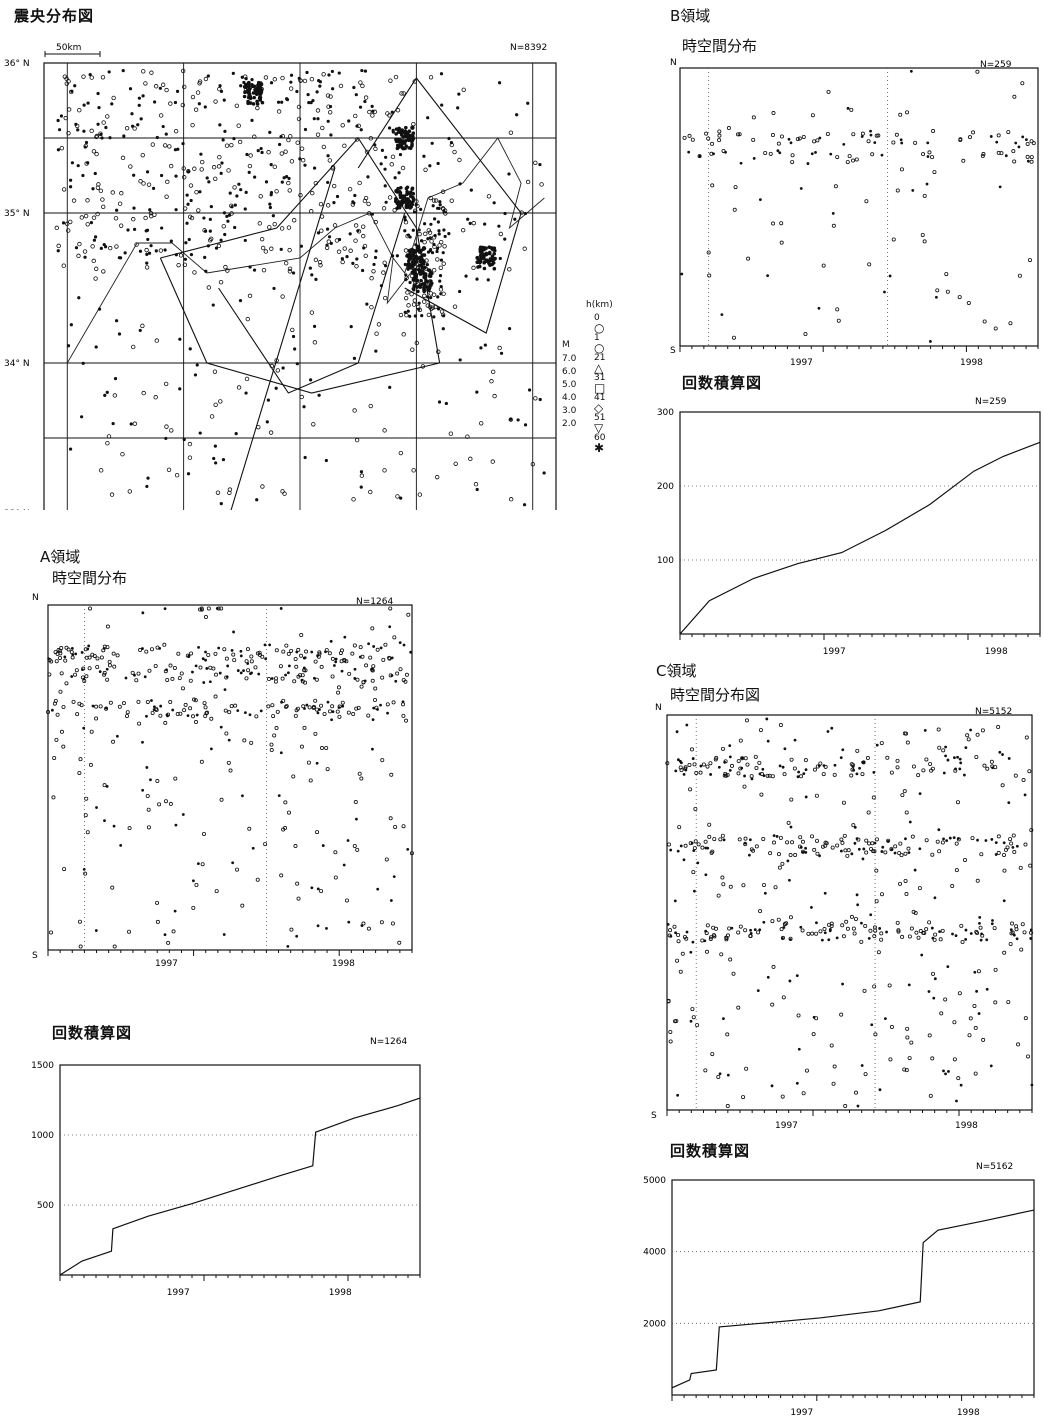 This screenshot has width=1043, height=1427. Describe the element at coordinates (993, 712) in the screenshot. I see `c-st-count: N=5152` at that location.